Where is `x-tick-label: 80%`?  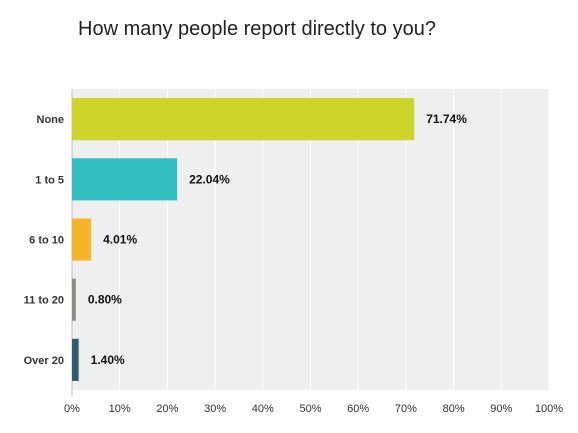
x-tick-label: 80% is located at coordinates (454, 409).